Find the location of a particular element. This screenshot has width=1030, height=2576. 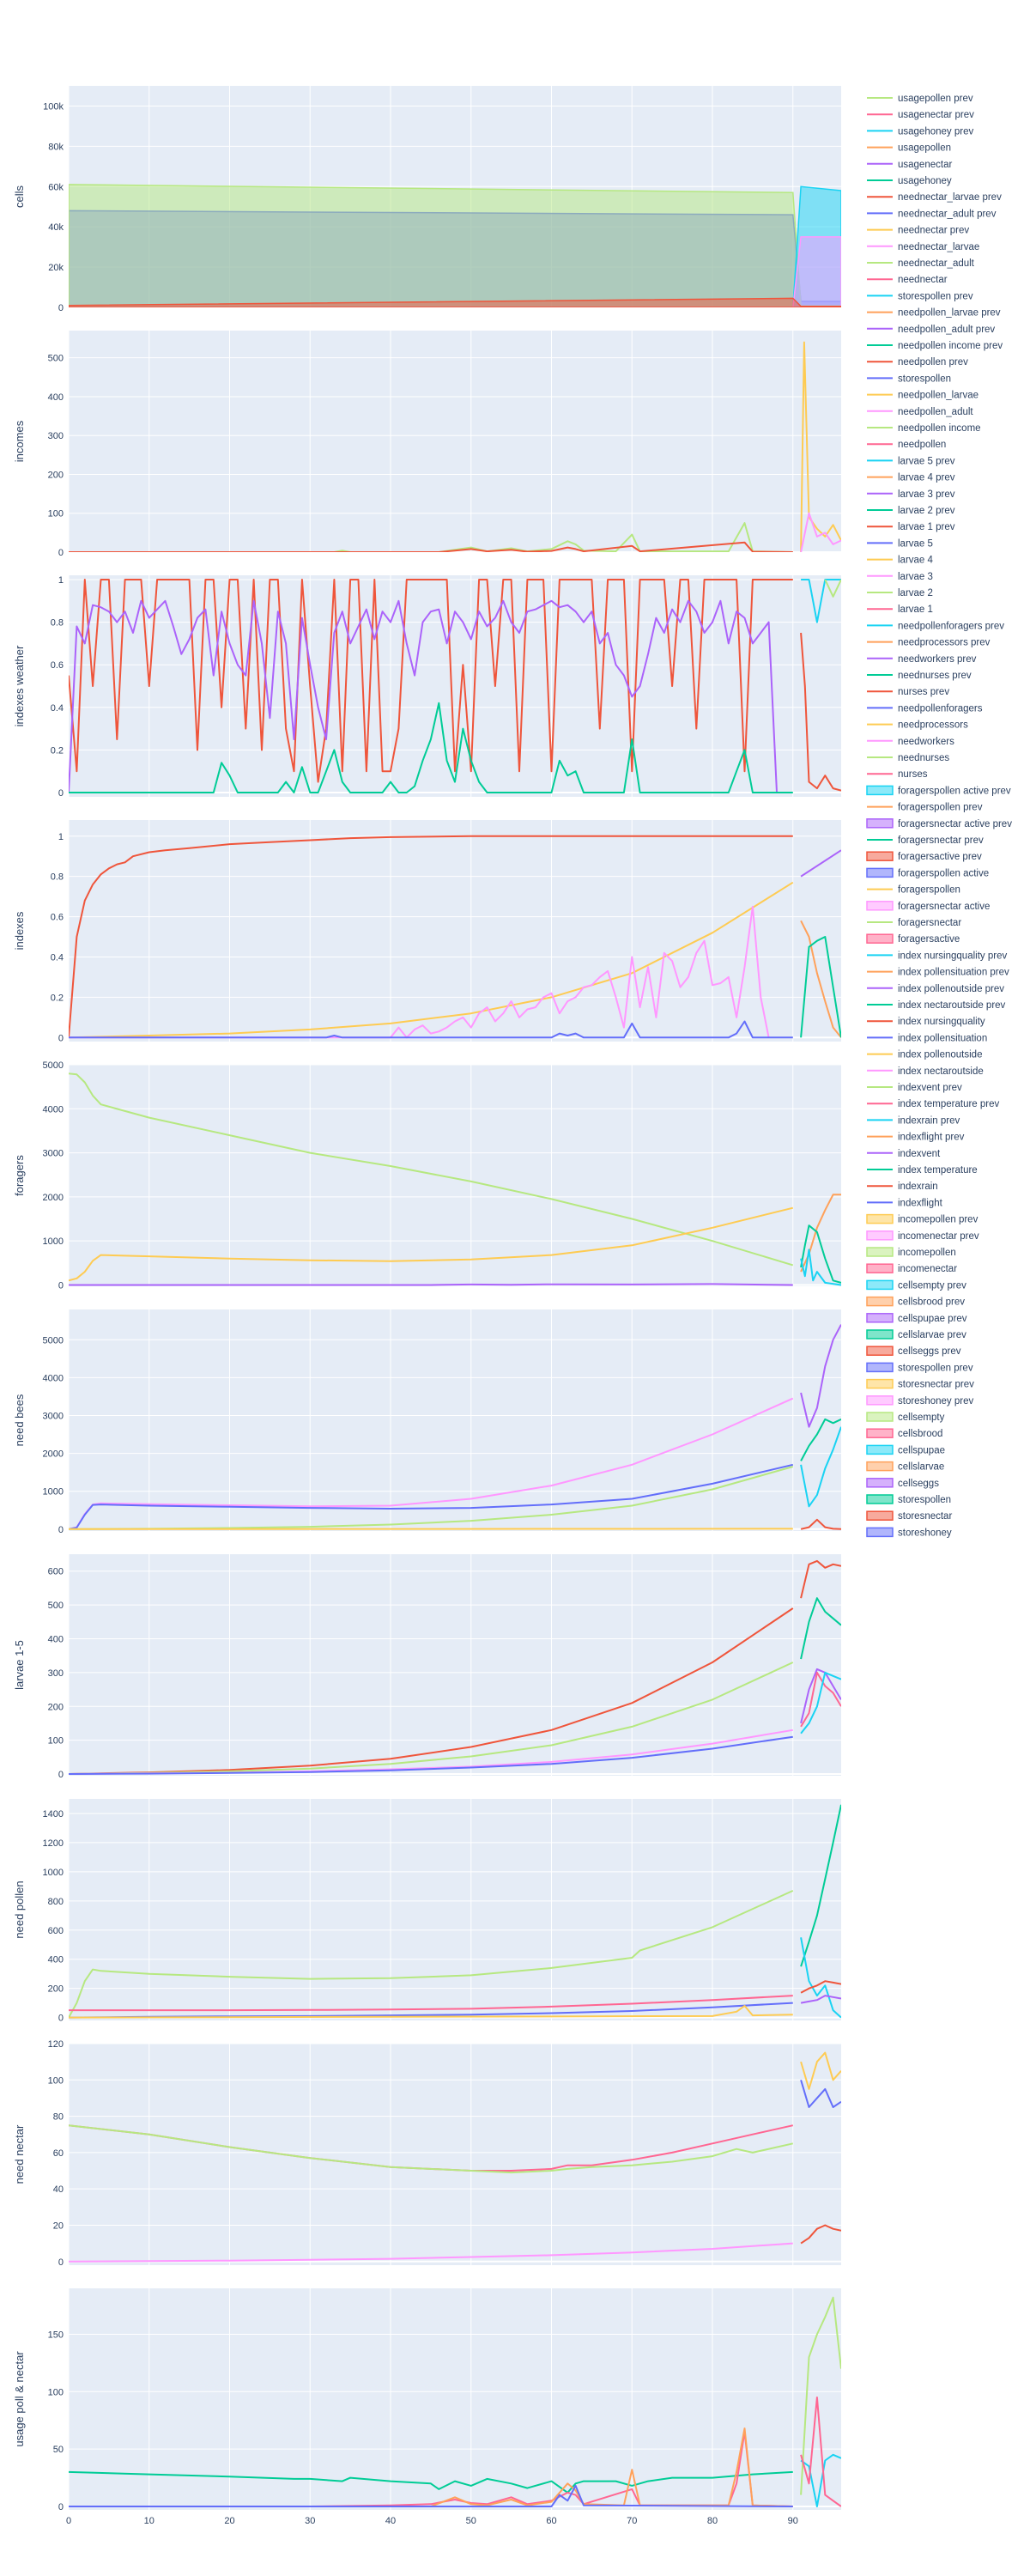

legend-item-cellslarvae-prev: cellslarvae prev is located at coordinates (916, 1334).